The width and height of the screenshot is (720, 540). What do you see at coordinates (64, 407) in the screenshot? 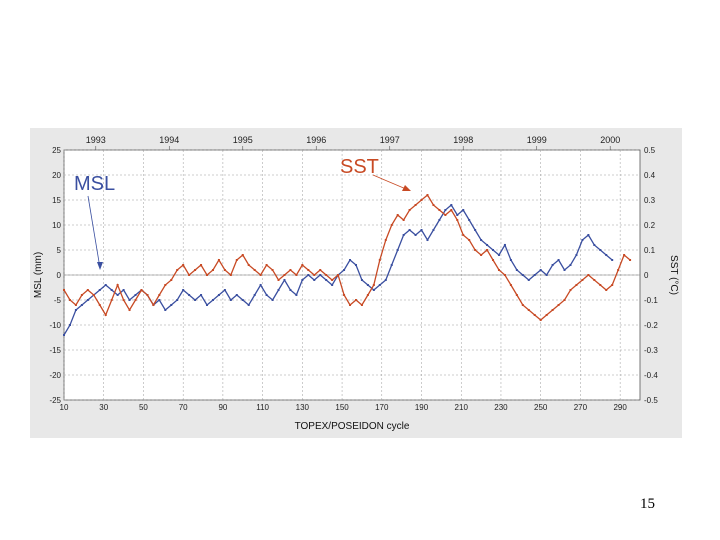
I see `x-tick-label: 10` at bounding box center [64, 407].